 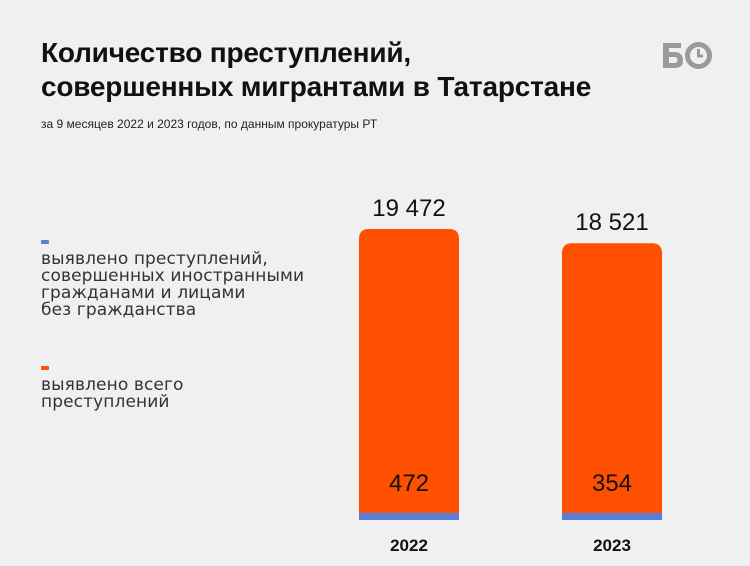 I want to click on legend-label-total-2: преступлений, so click(x=105, y=402).